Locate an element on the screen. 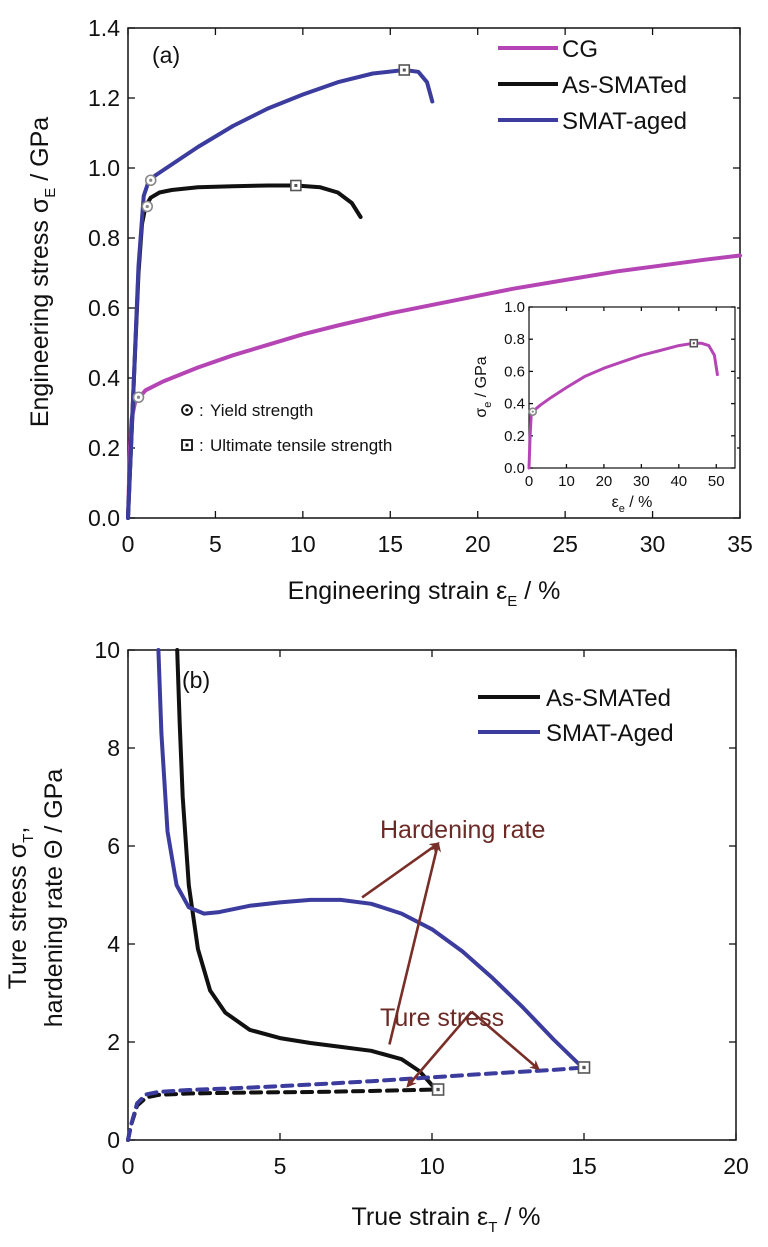 Image resolution: width=768 pixels, height=1247 pixels. panel-b-y-axis-title-line-1: Ture stress σT, is located at coordinates (20, 908).